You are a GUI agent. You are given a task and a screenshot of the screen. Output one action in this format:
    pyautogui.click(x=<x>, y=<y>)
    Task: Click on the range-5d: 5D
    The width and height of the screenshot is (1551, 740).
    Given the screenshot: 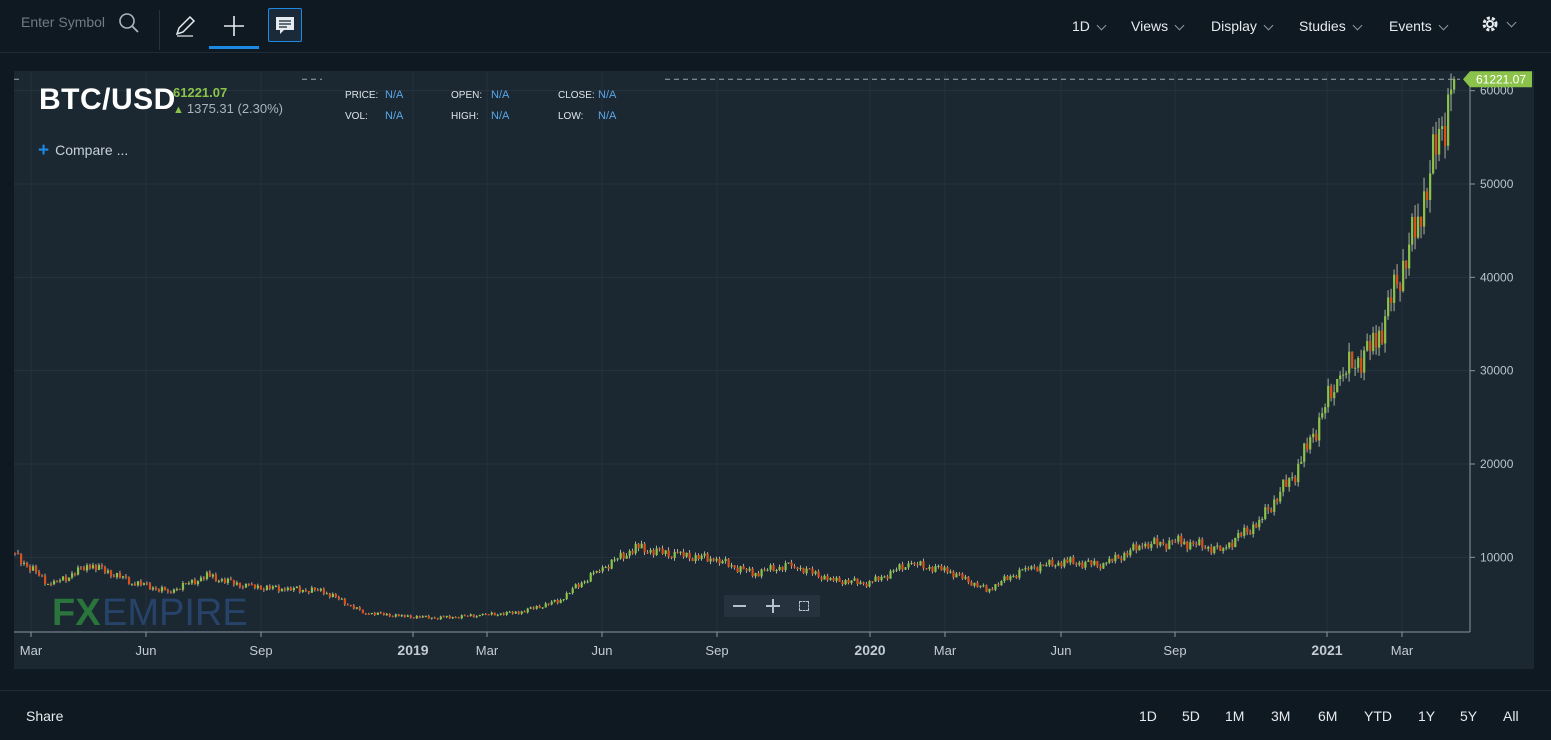 What is the action you would take?
    pyautogui.click(x=1191, y=716)
    